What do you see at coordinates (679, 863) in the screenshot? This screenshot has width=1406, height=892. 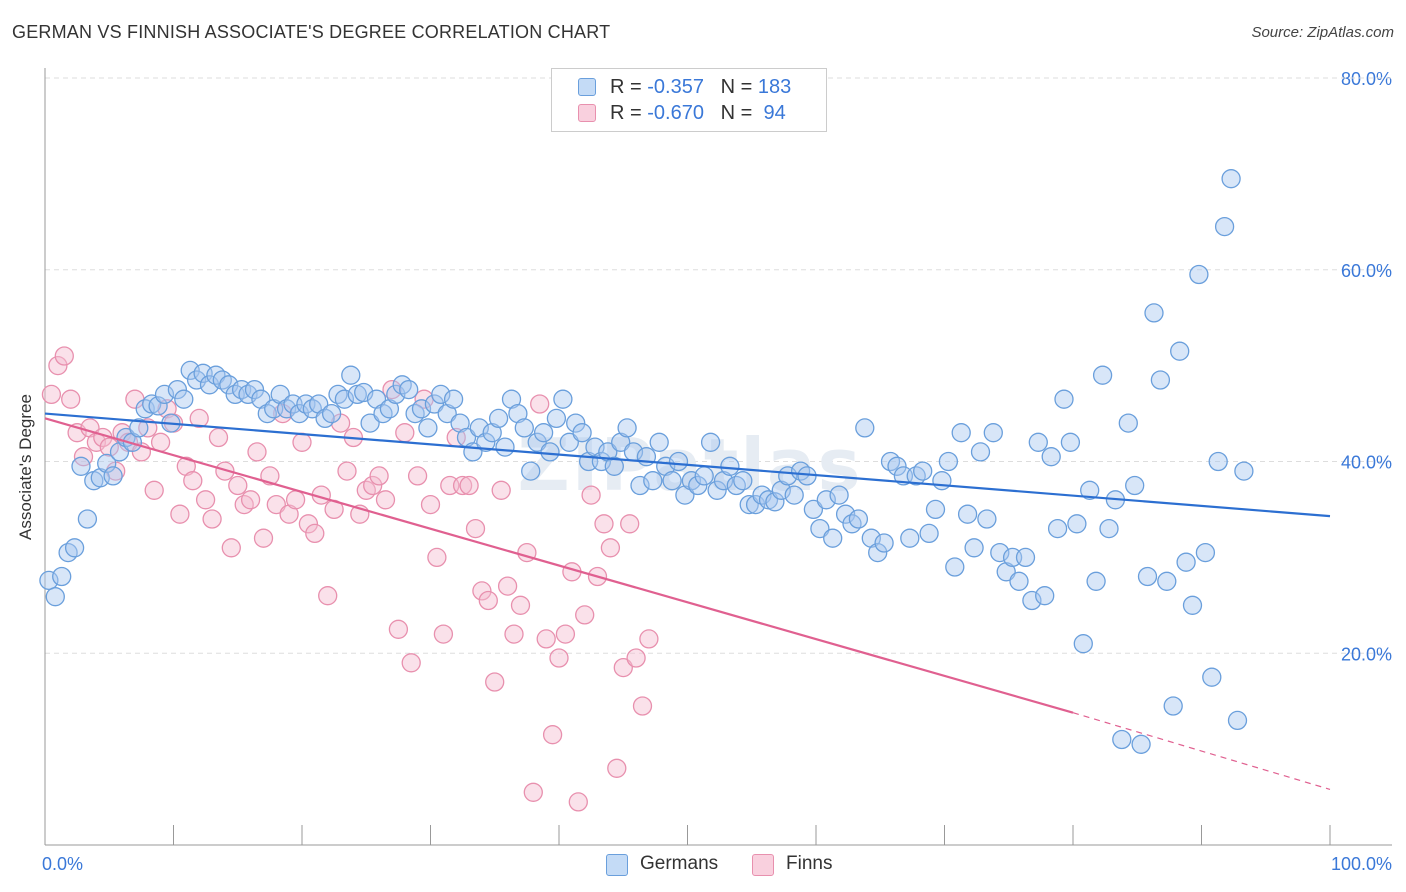 I see `bottom-legend-label-germans: Germans` at bounding box center [679, 863].